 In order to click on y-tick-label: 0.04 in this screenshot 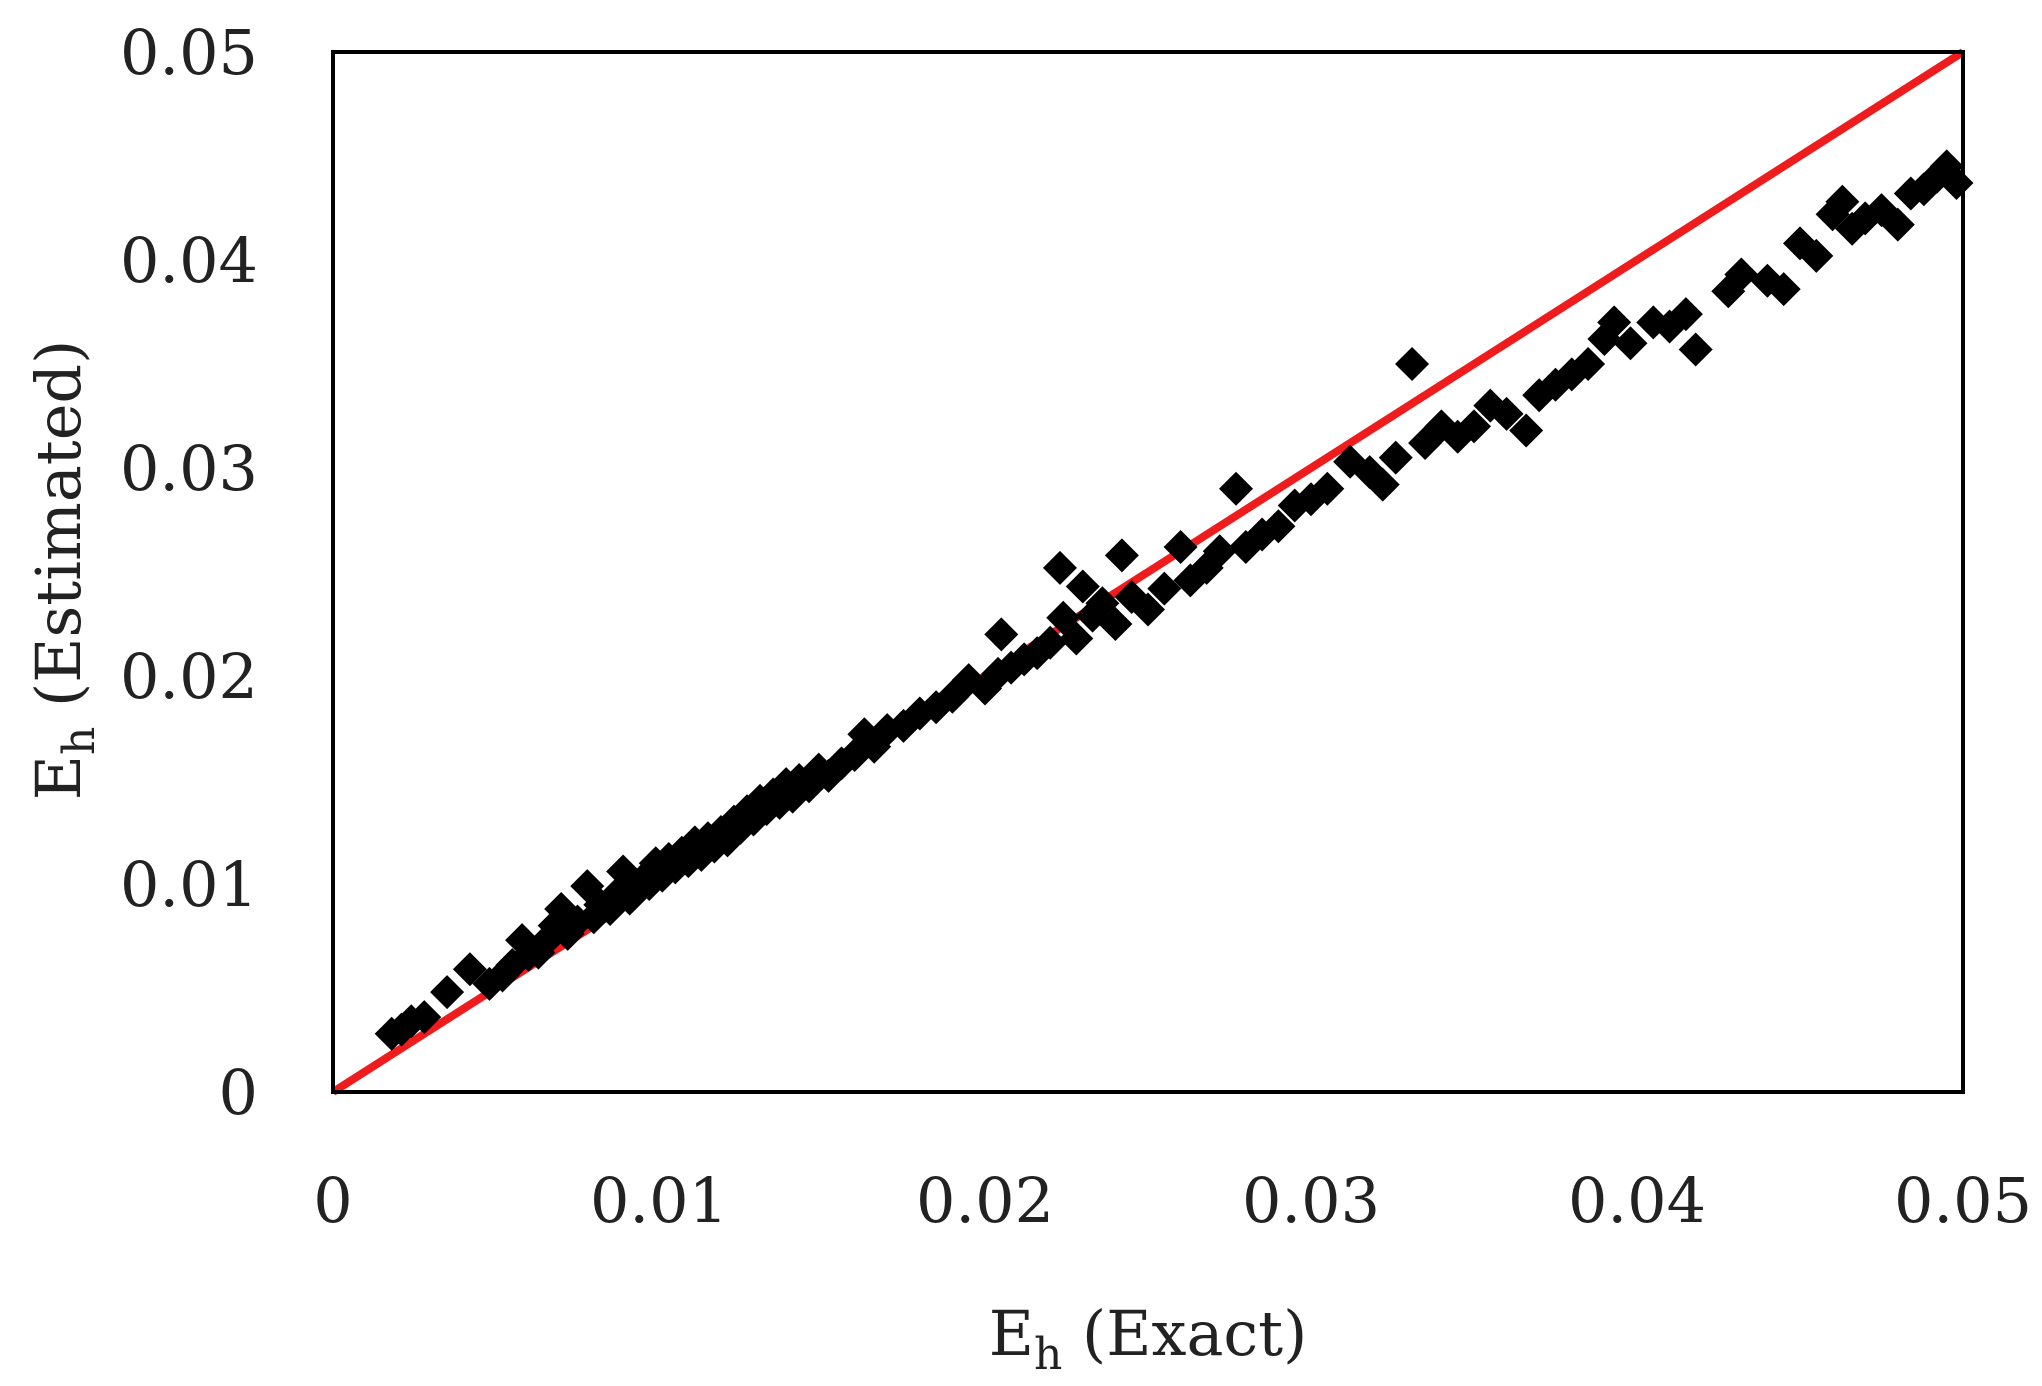, I will do `click(189, 260)`.